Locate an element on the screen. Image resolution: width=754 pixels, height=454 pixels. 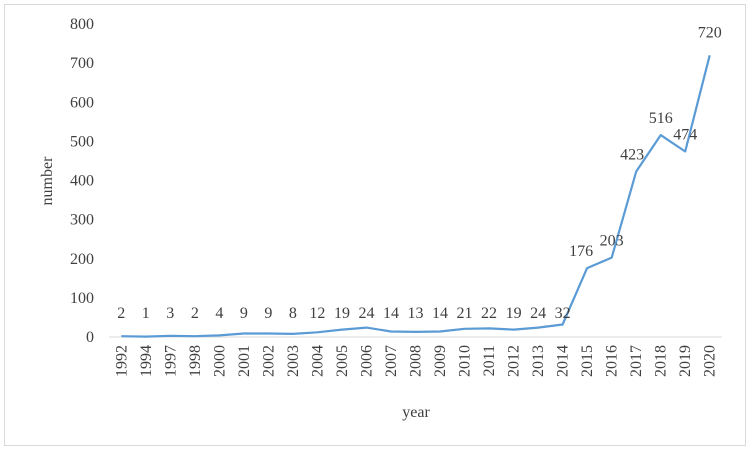
y-axis-title: number is located at coordinates (47, 181).